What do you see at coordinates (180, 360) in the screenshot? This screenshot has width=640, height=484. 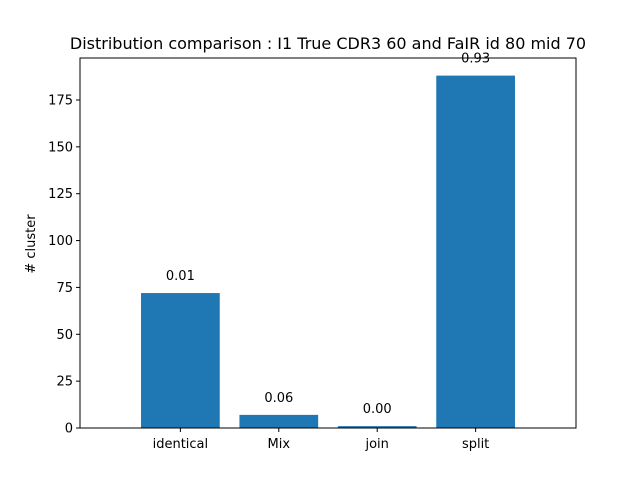 I see `bar-identical` at bounding box center [180, 360].